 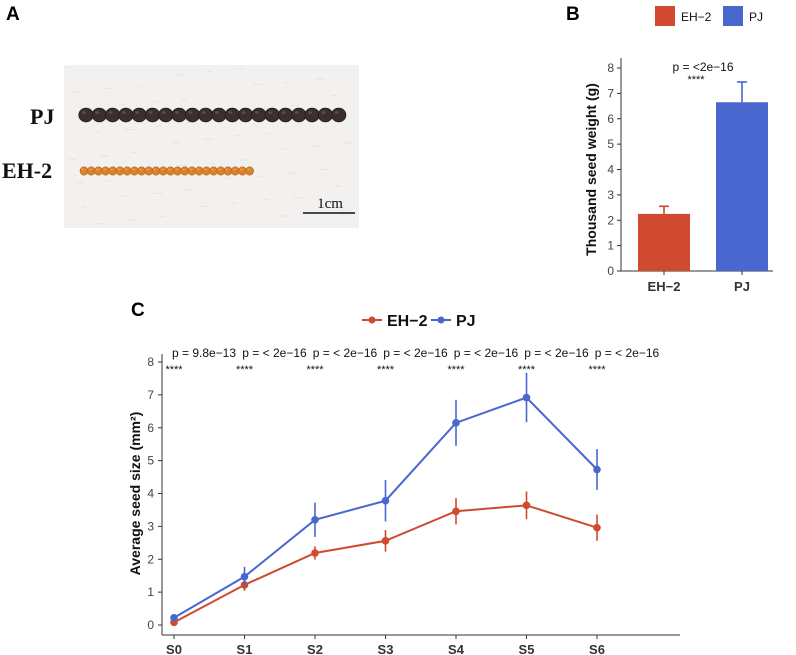 What do you see at coordinates (733, 16) in the screenshot?
I see `legend-key-pj` at bounding box center [733, 16].